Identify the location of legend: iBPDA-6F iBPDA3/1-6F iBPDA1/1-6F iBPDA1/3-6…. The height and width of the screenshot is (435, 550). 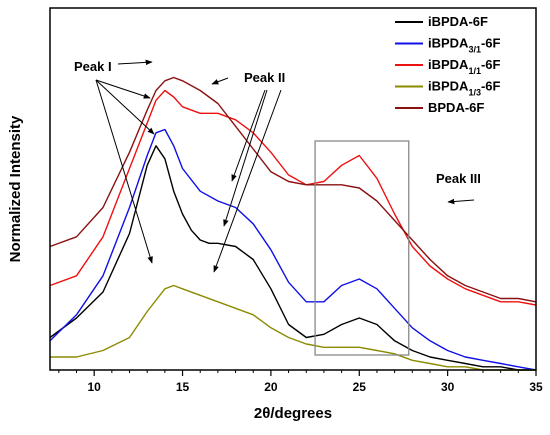
(448, 64).